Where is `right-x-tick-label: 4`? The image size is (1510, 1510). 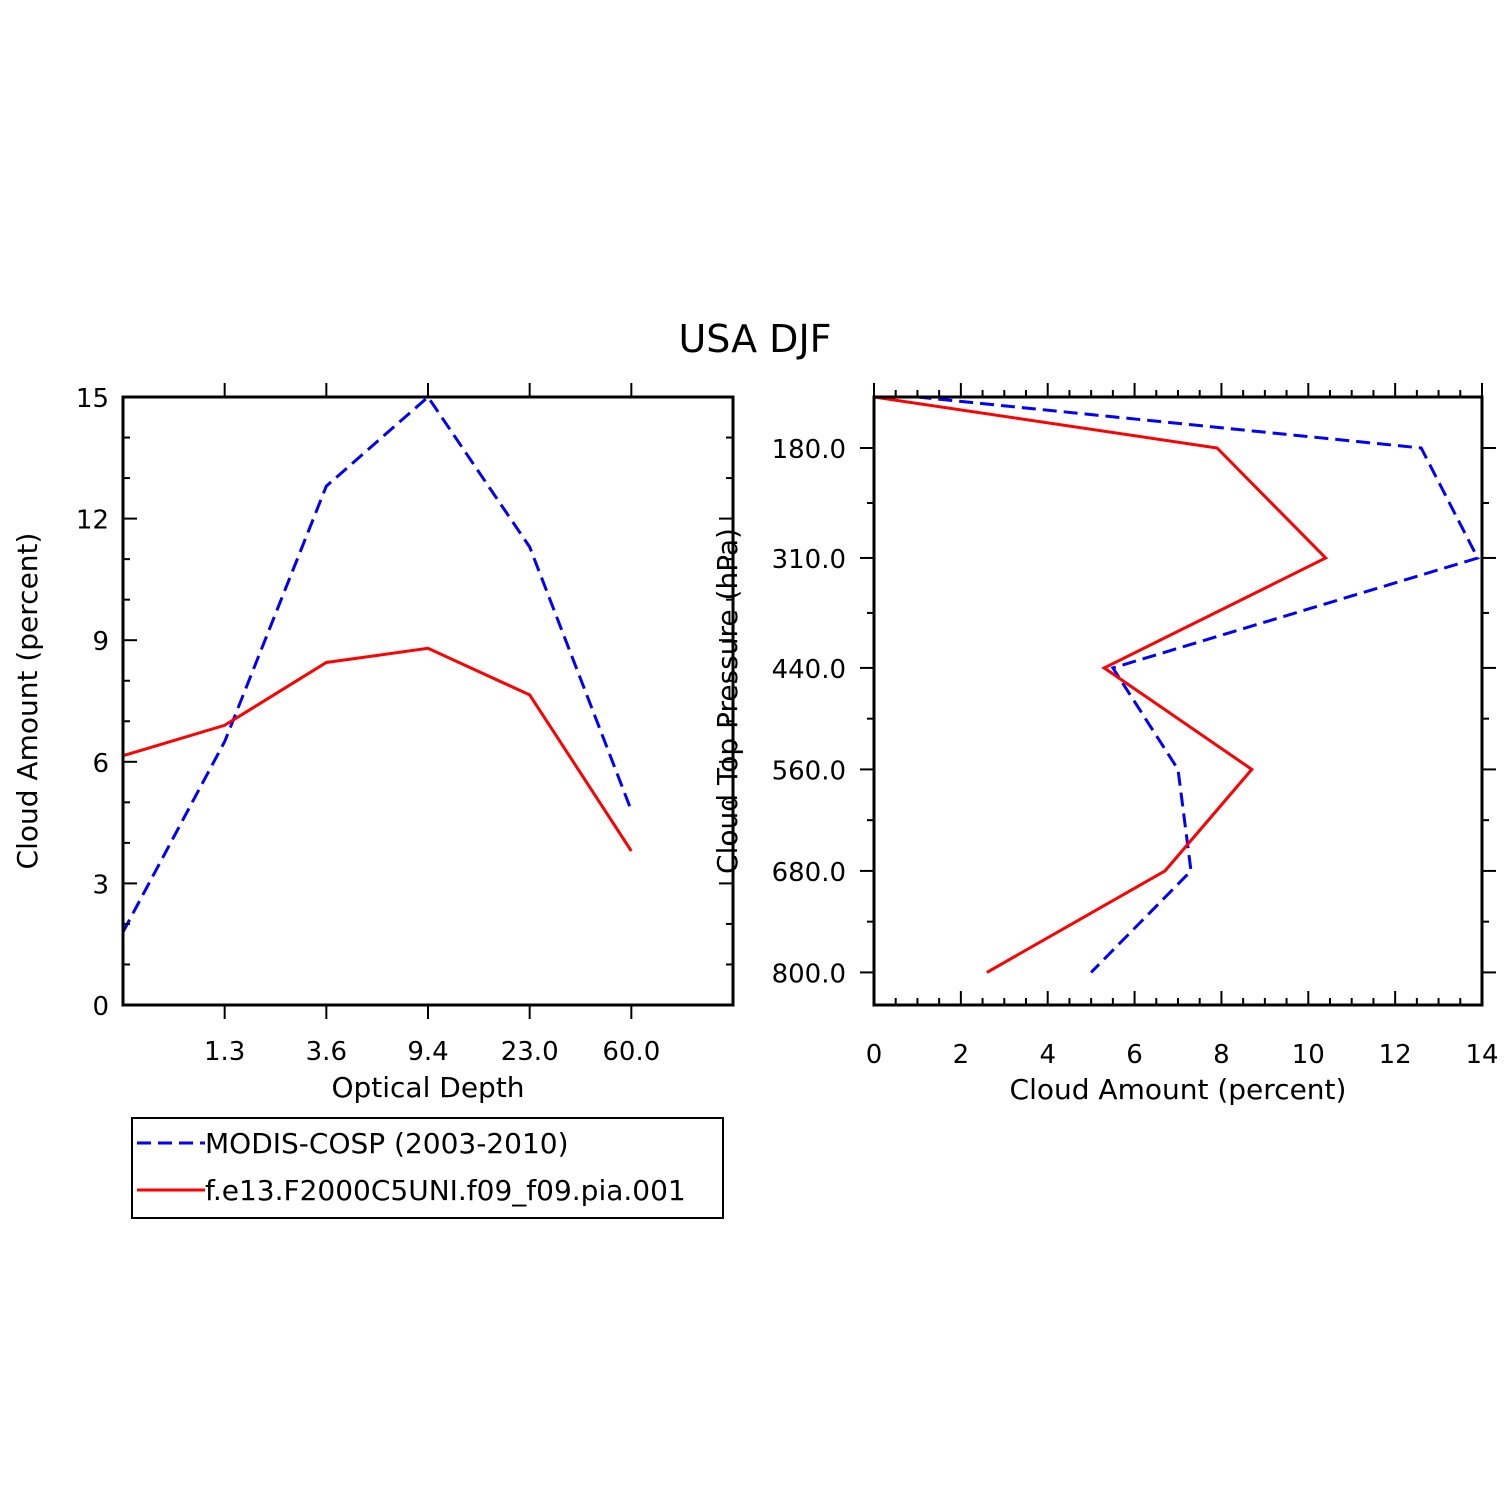
right-x-tick-label: 4 is located at coordinates (1047, 1055).